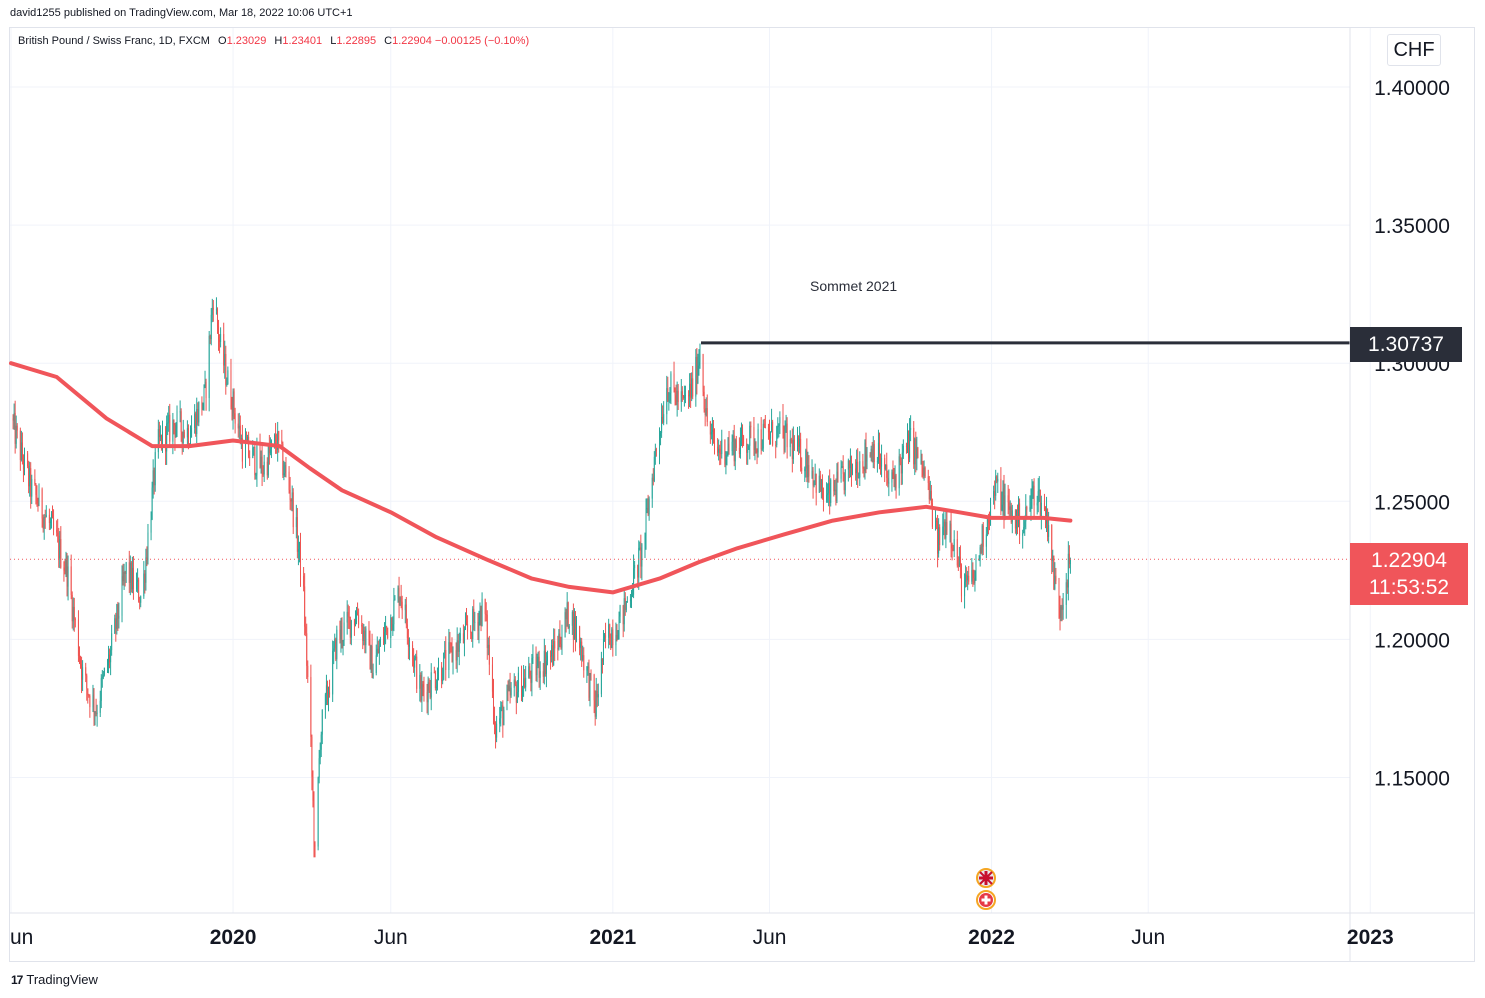 This screenshot has width=1485, height=998. I want to click on footer-brand: 17 TradingView, so click(54, 979).